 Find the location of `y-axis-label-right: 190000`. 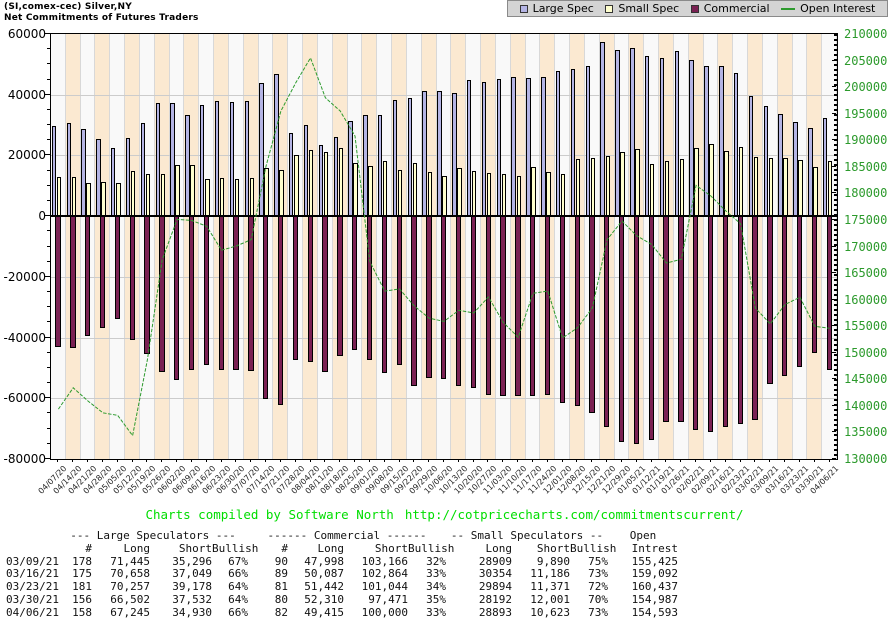

y-axis-label-right: 190000 is located at coordinates (866, 140).